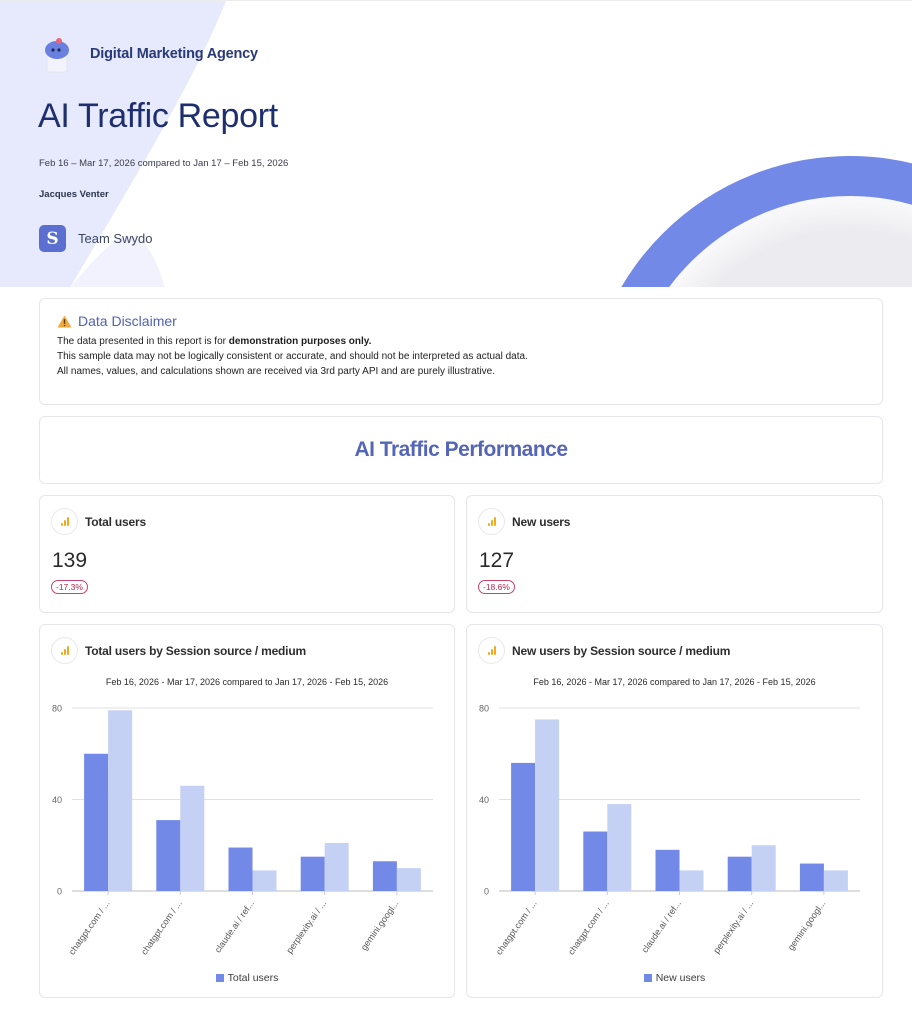  What do you see at coordinates (253, 978) in the screenshot?
I see `legend-label: Total users` at bounding box center [253, 978].